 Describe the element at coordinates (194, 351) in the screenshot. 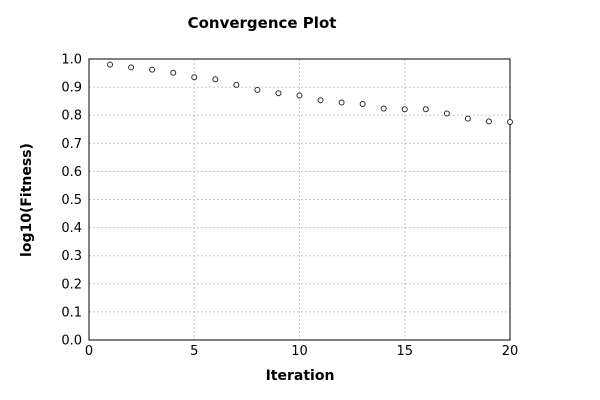

I see `x-tick-label: 5` at that location.